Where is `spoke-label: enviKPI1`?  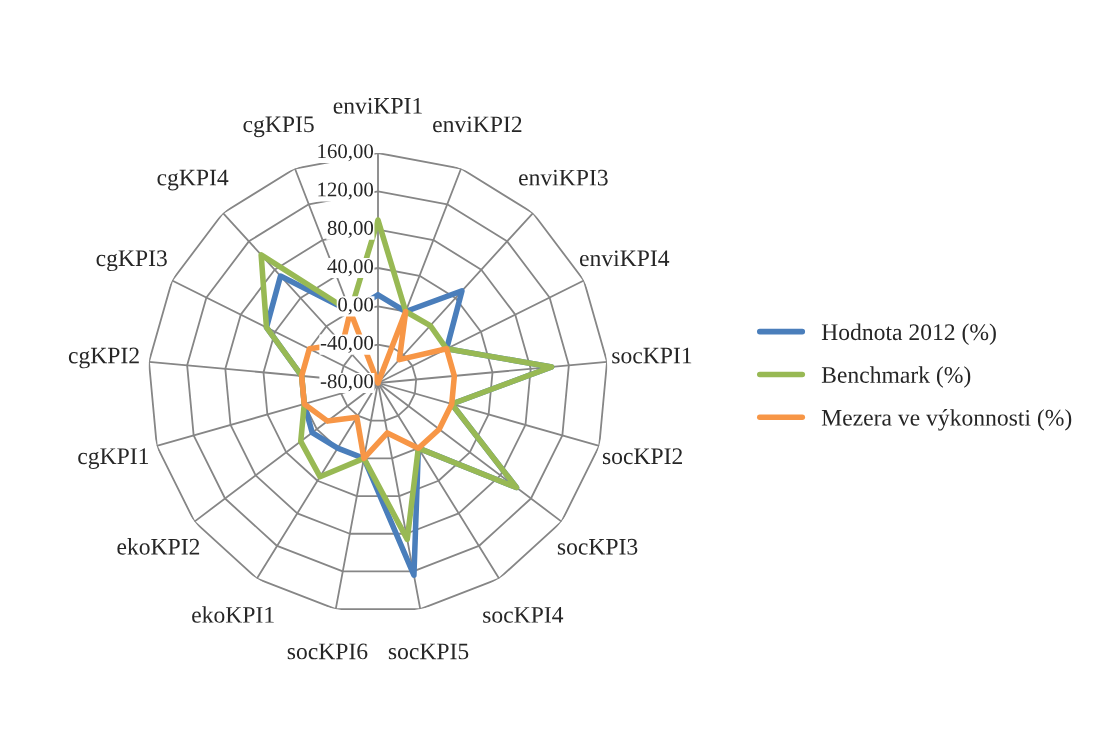
spoke-label: enviKPI1 is located at coordinates (377, 105).